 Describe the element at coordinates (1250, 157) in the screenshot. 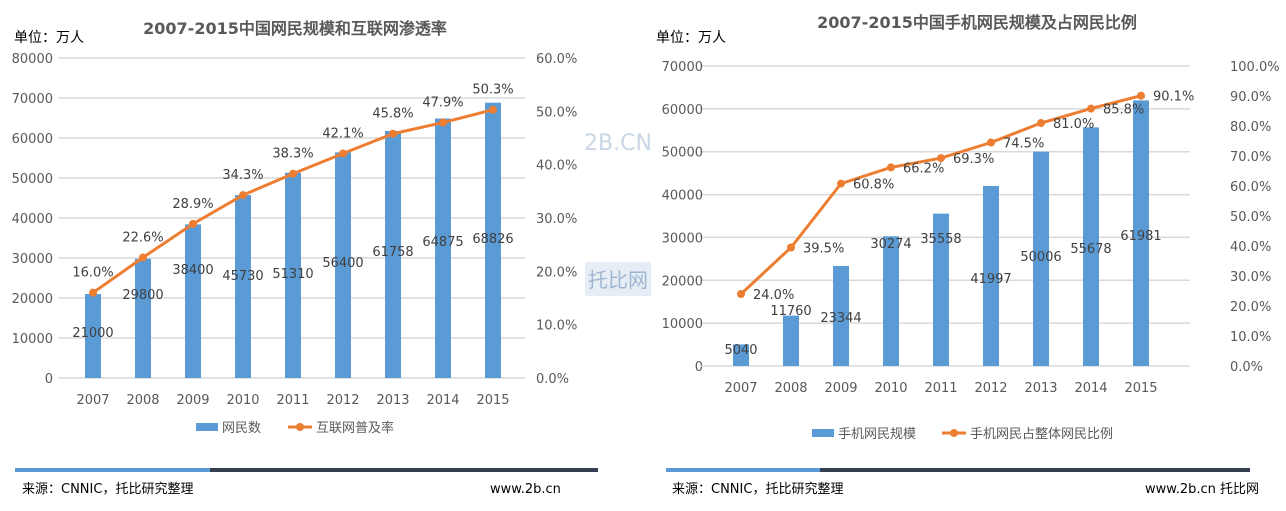

I see `y2-tick-label: 70.0%` at that location.